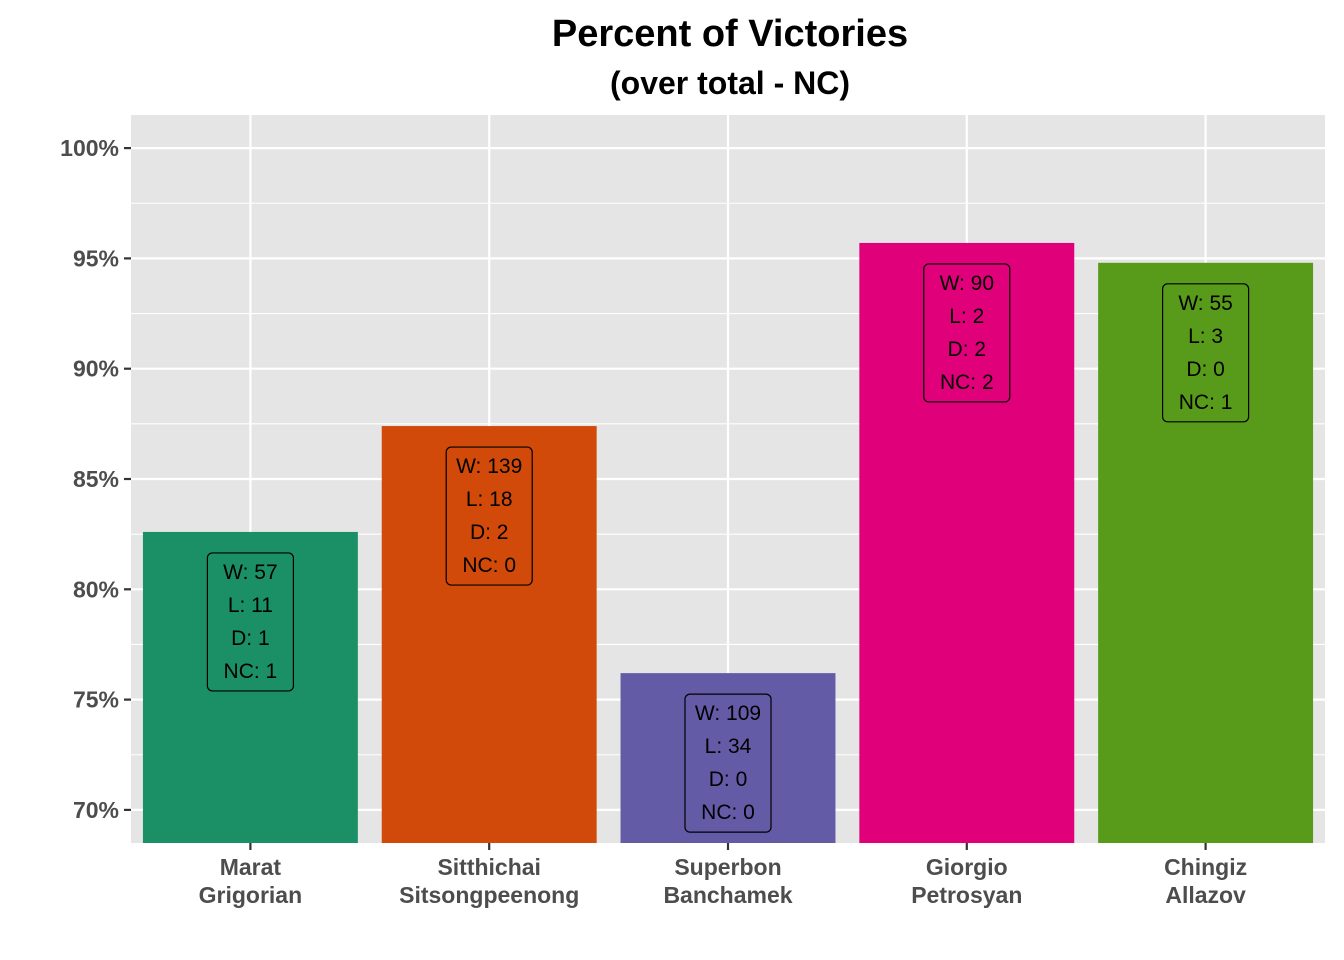 This screenshot has width=1344, height=960. What do you see at coordinates (728, 746) in the screenshot?
I see `data-label: L: 34` at bounding box center [728, 746].